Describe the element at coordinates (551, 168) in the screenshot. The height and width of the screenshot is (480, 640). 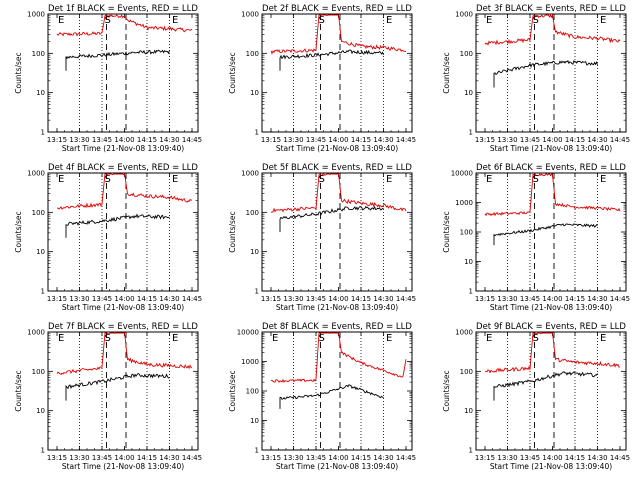
I see `panel-title: Det 6f BLACK = Events, RED = LLD` at that location.